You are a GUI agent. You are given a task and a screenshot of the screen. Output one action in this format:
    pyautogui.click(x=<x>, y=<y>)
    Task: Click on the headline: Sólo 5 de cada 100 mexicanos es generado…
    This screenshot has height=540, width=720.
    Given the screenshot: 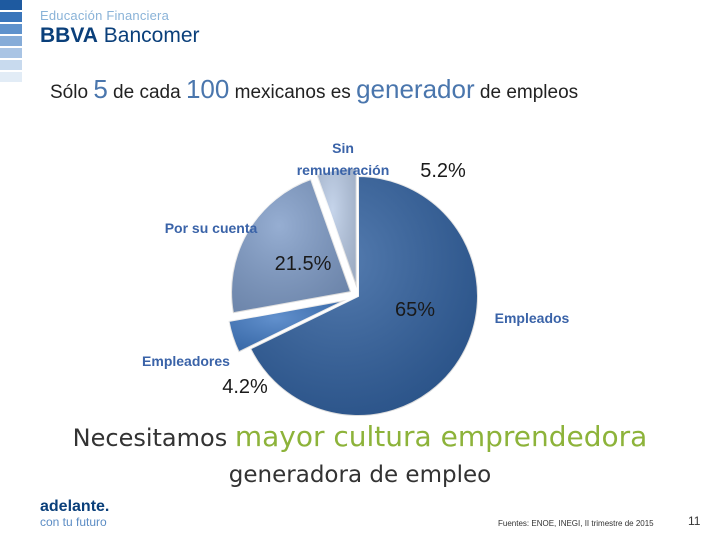 What is the action you would take?
    pyautogui.click(x=380, y=89)
    